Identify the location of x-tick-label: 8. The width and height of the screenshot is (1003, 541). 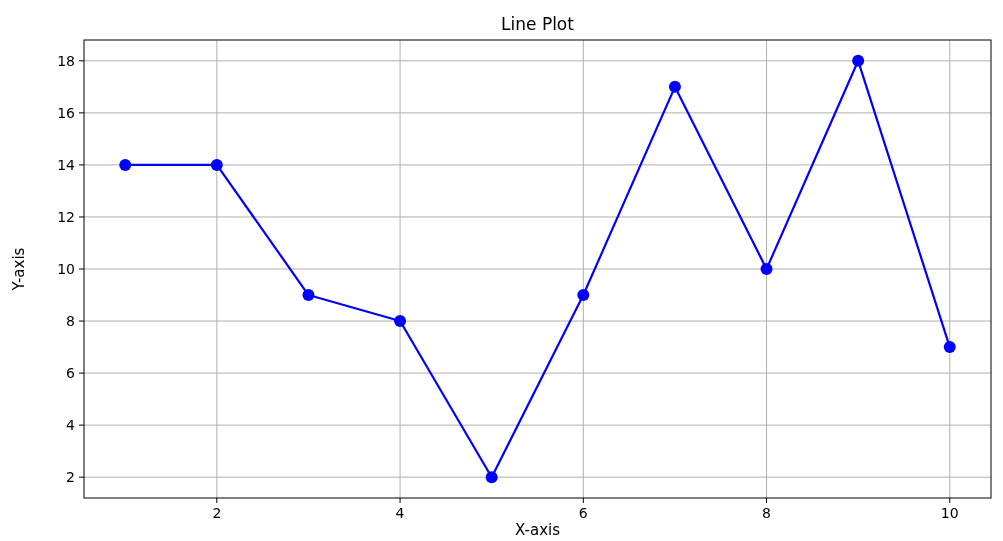
(766, 513).